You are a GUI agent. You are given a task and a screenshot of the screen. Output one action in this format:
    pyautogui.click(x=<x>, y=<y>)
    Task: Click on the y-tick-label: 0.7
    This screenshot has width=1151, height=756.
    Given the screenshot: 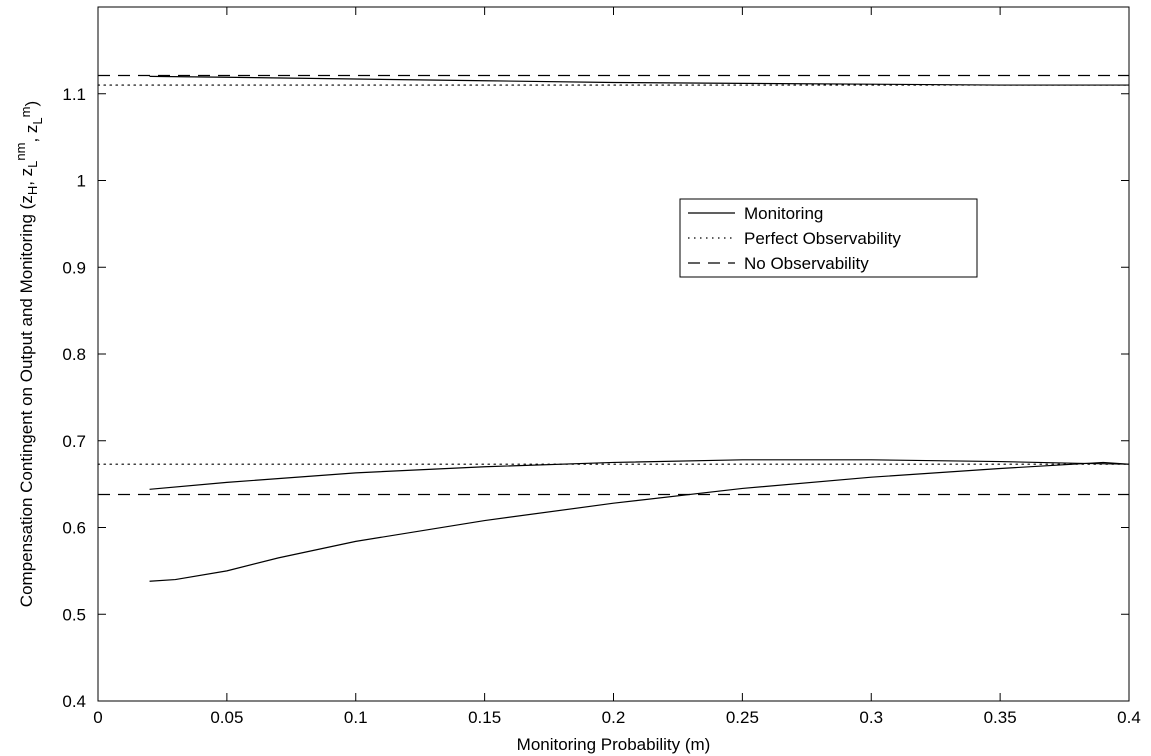 What is the action you would take?
    pyautogui.click(x=74, y=441)
    